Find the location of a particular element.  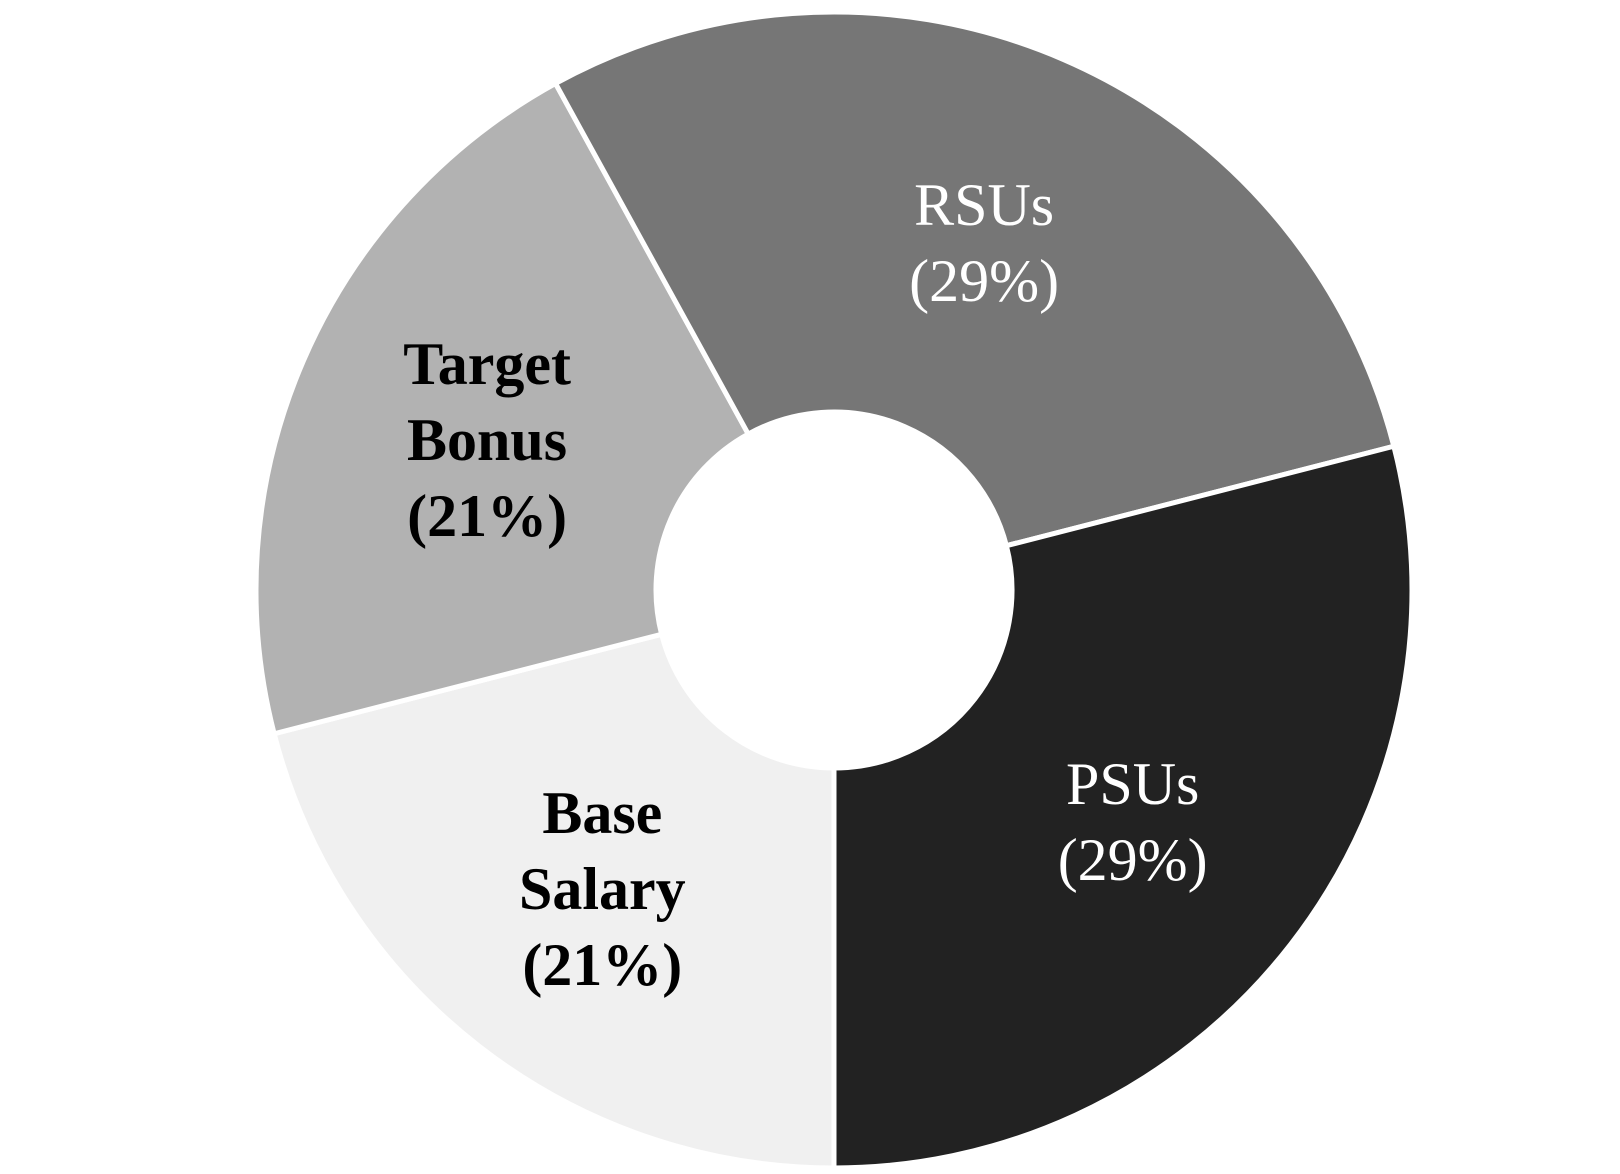

slice-label: Target Bonus (21%) is located at coordinates (487, 440).